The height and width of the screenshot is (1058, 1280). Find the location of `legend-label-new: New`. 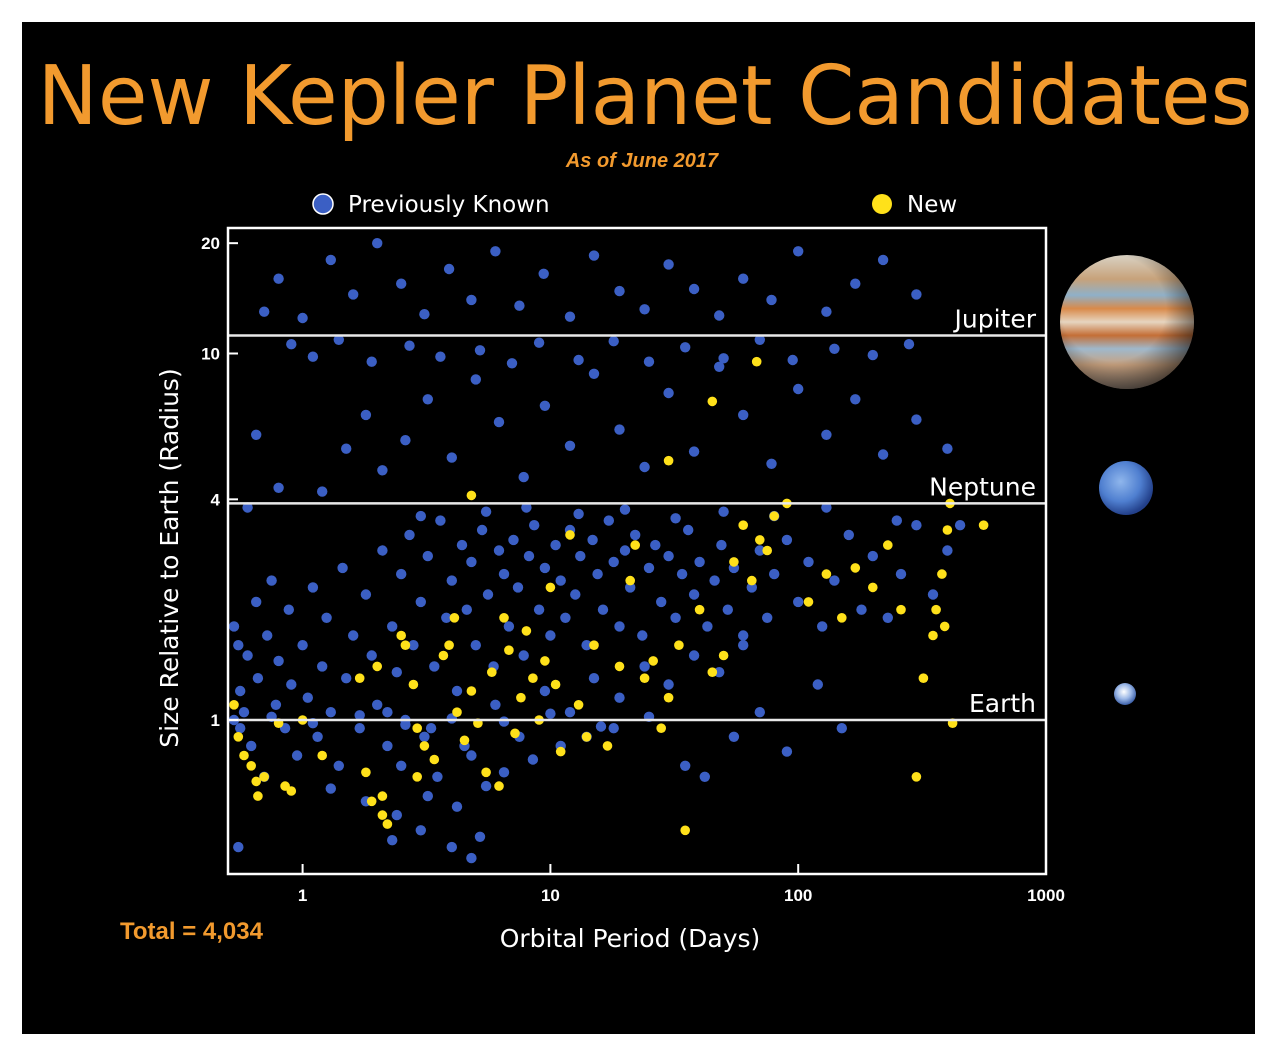

legend-label-new: New is located at coordinates (932, 205).